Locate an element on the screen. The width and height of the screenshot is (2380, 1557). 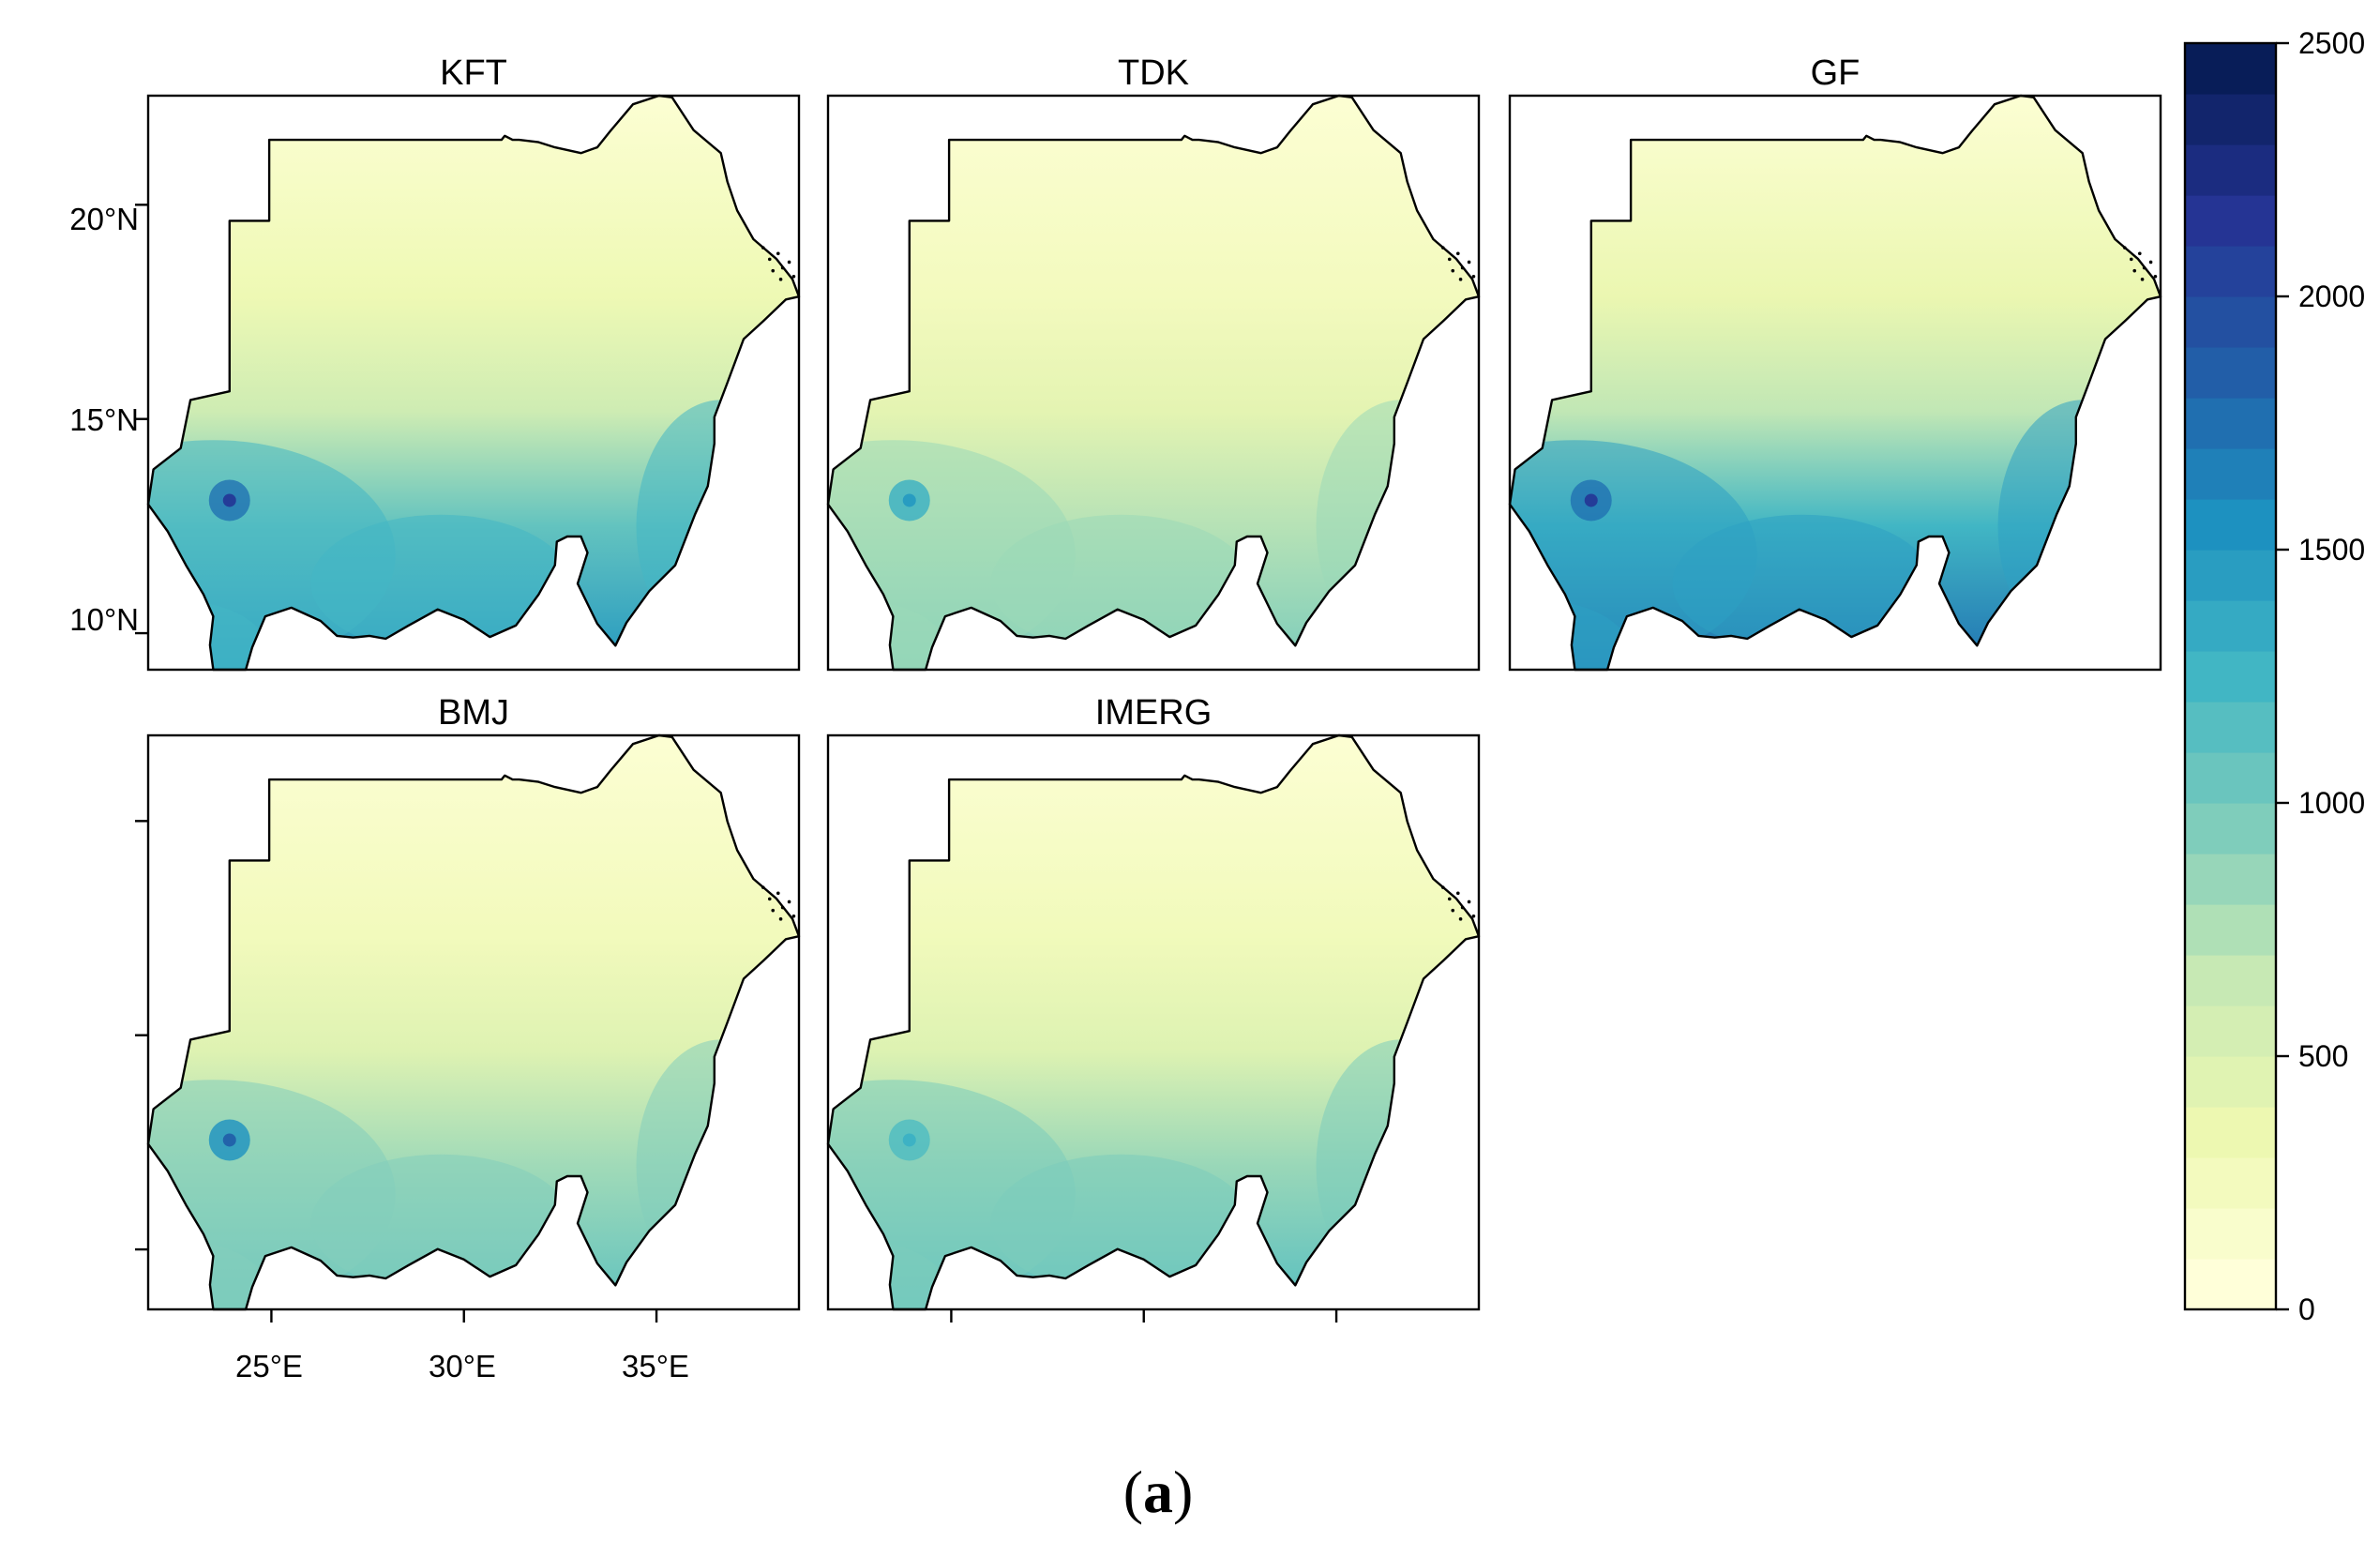
panel-title-bmj: BMJ is located at coordinates (473, 713).